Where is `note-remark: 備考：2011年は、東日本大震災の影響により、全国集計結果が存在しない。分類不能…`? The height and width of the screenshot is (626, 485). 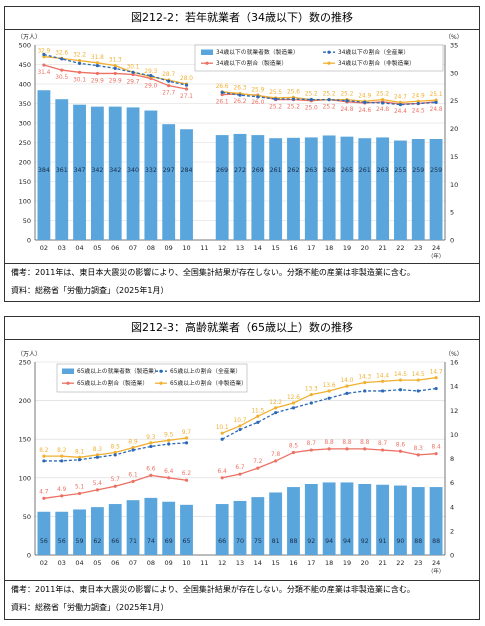 note-remark: 備考：2011年は、東日本大震災の影響により、全国集計結果が存在しない。分類不能… is located at coordinates (213, 589).